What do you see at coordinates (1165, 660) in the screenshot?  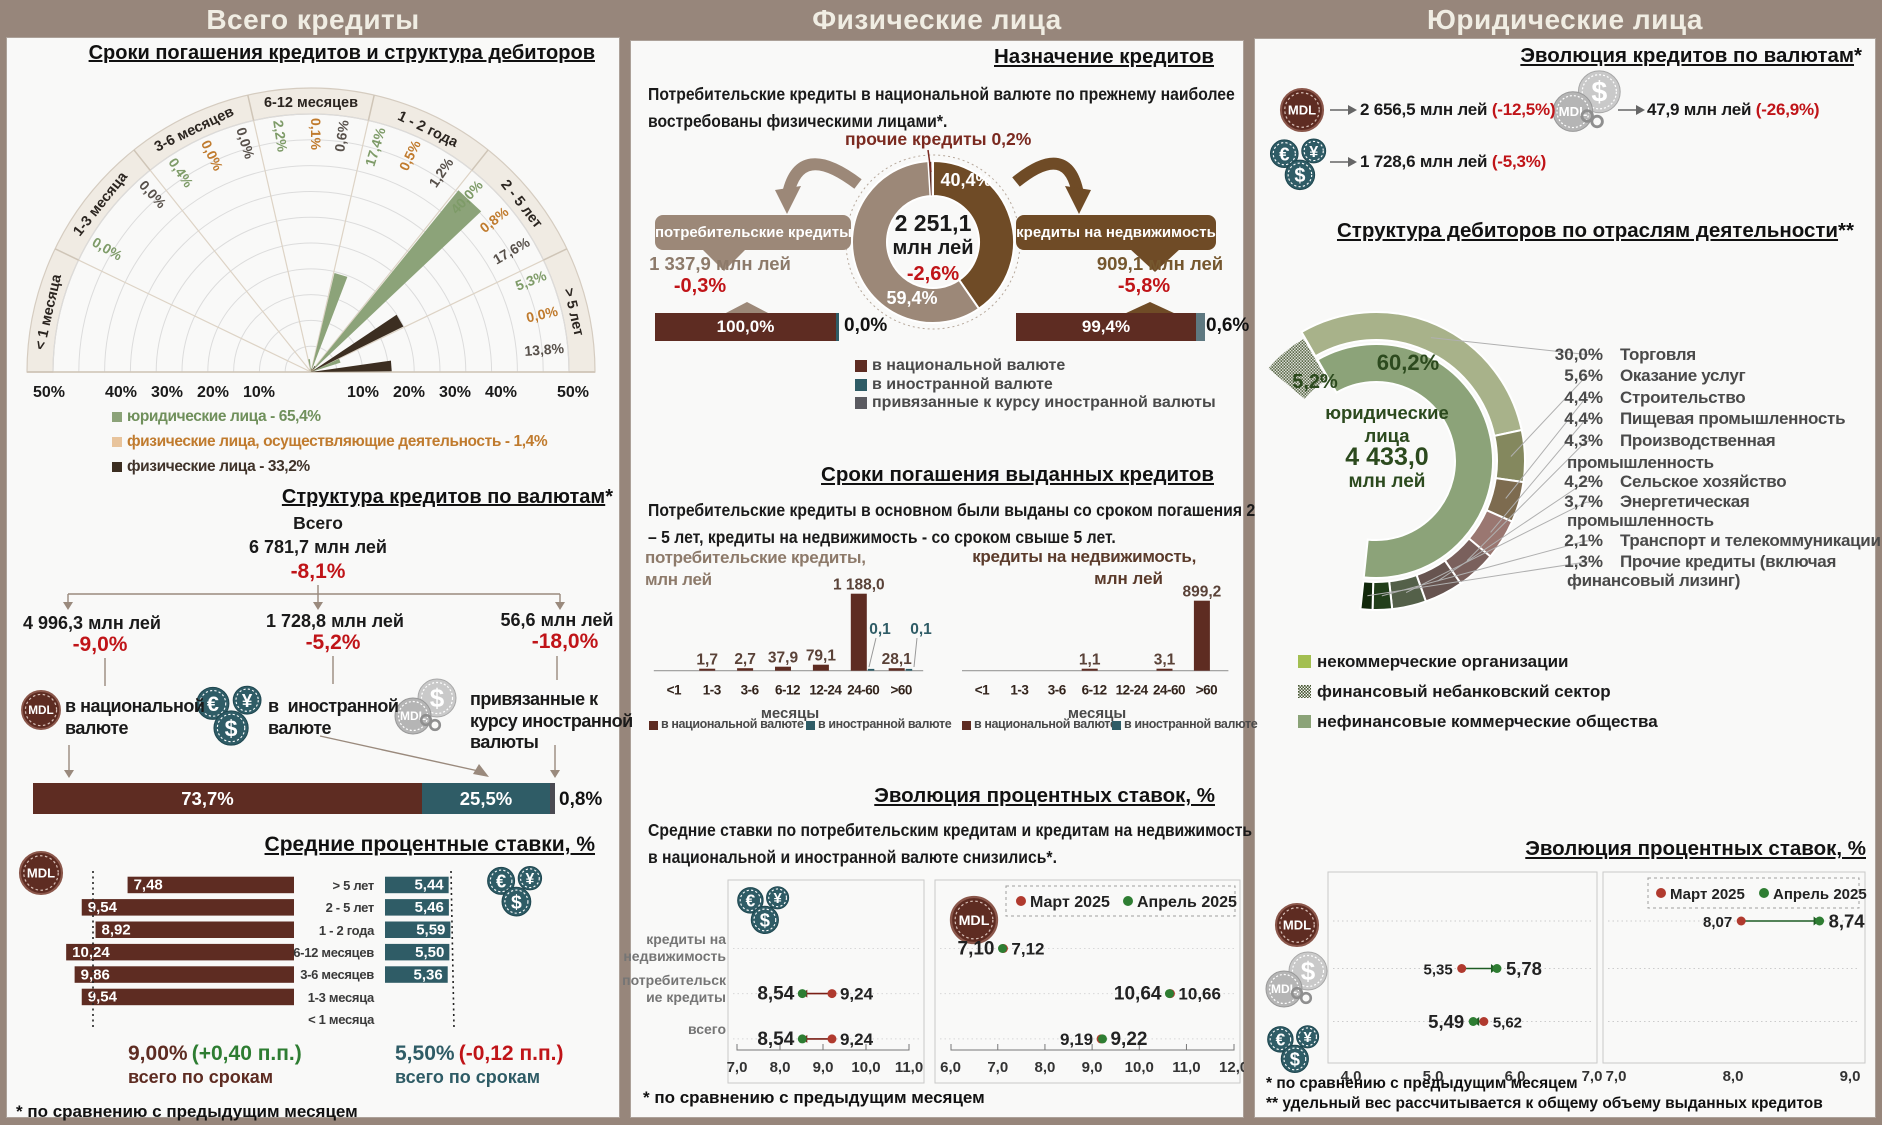 I see `svg-text: 3,1` at bounding box center [1165, 660].